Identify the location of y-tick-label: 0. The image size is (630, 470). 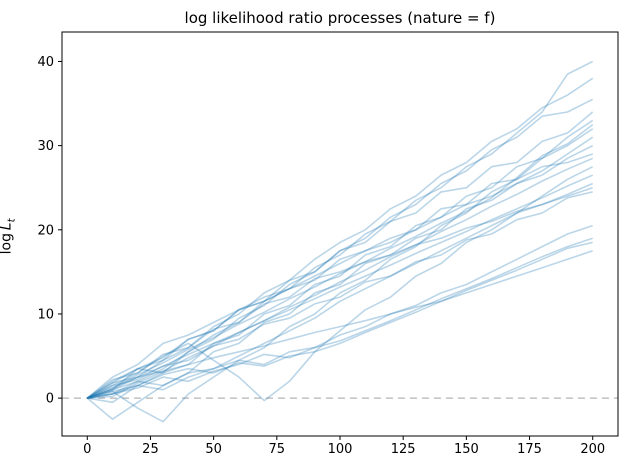
(50, 399).